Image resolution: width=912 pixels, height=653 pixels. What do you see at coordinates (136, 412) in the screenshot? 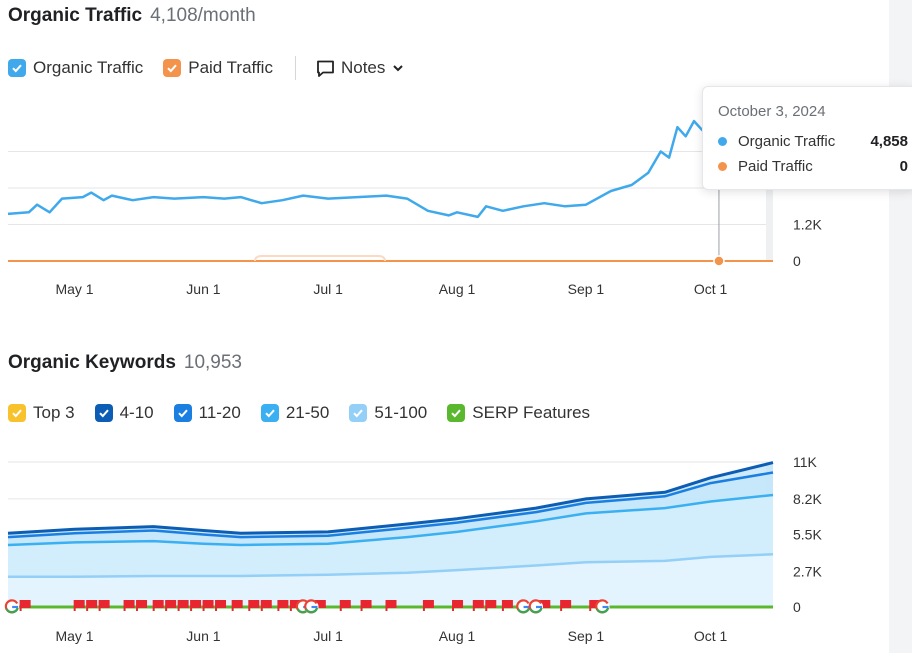
I see `legend-4-10-label: 4-10` at bounding box center [136, 412].